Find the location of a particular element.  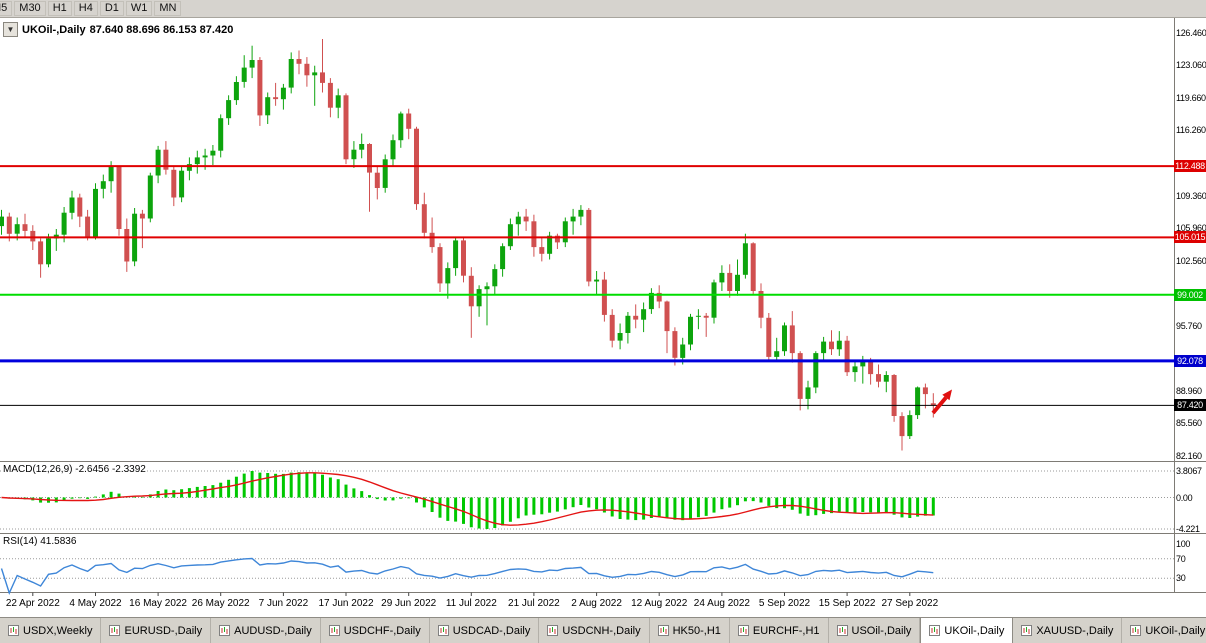

trend-arrow is located at coordinates (939, 405).